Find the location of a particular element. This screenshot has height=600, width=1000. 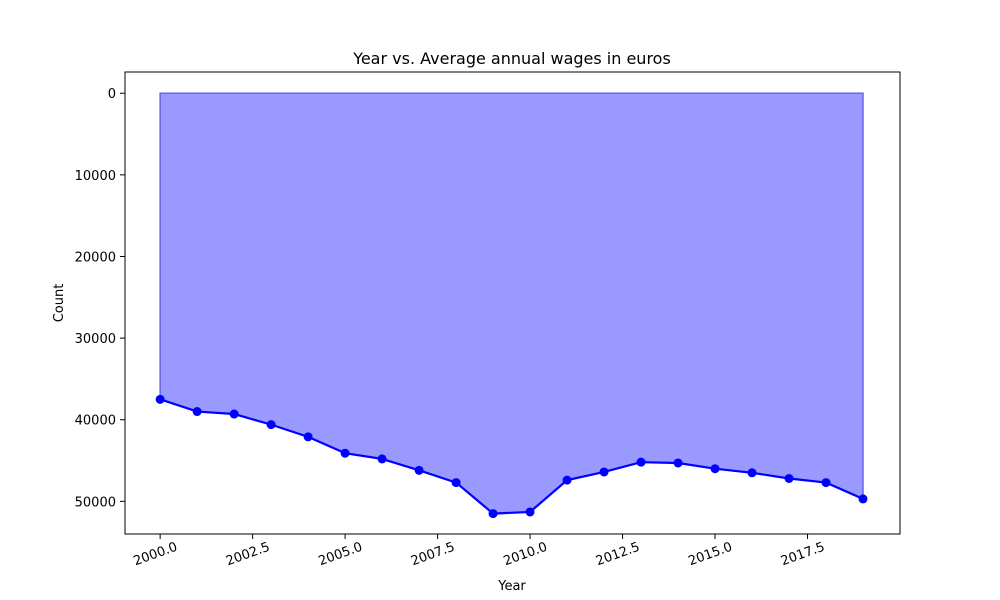

x-tick-label: 2007.5 is located at coordinates (433, 555).